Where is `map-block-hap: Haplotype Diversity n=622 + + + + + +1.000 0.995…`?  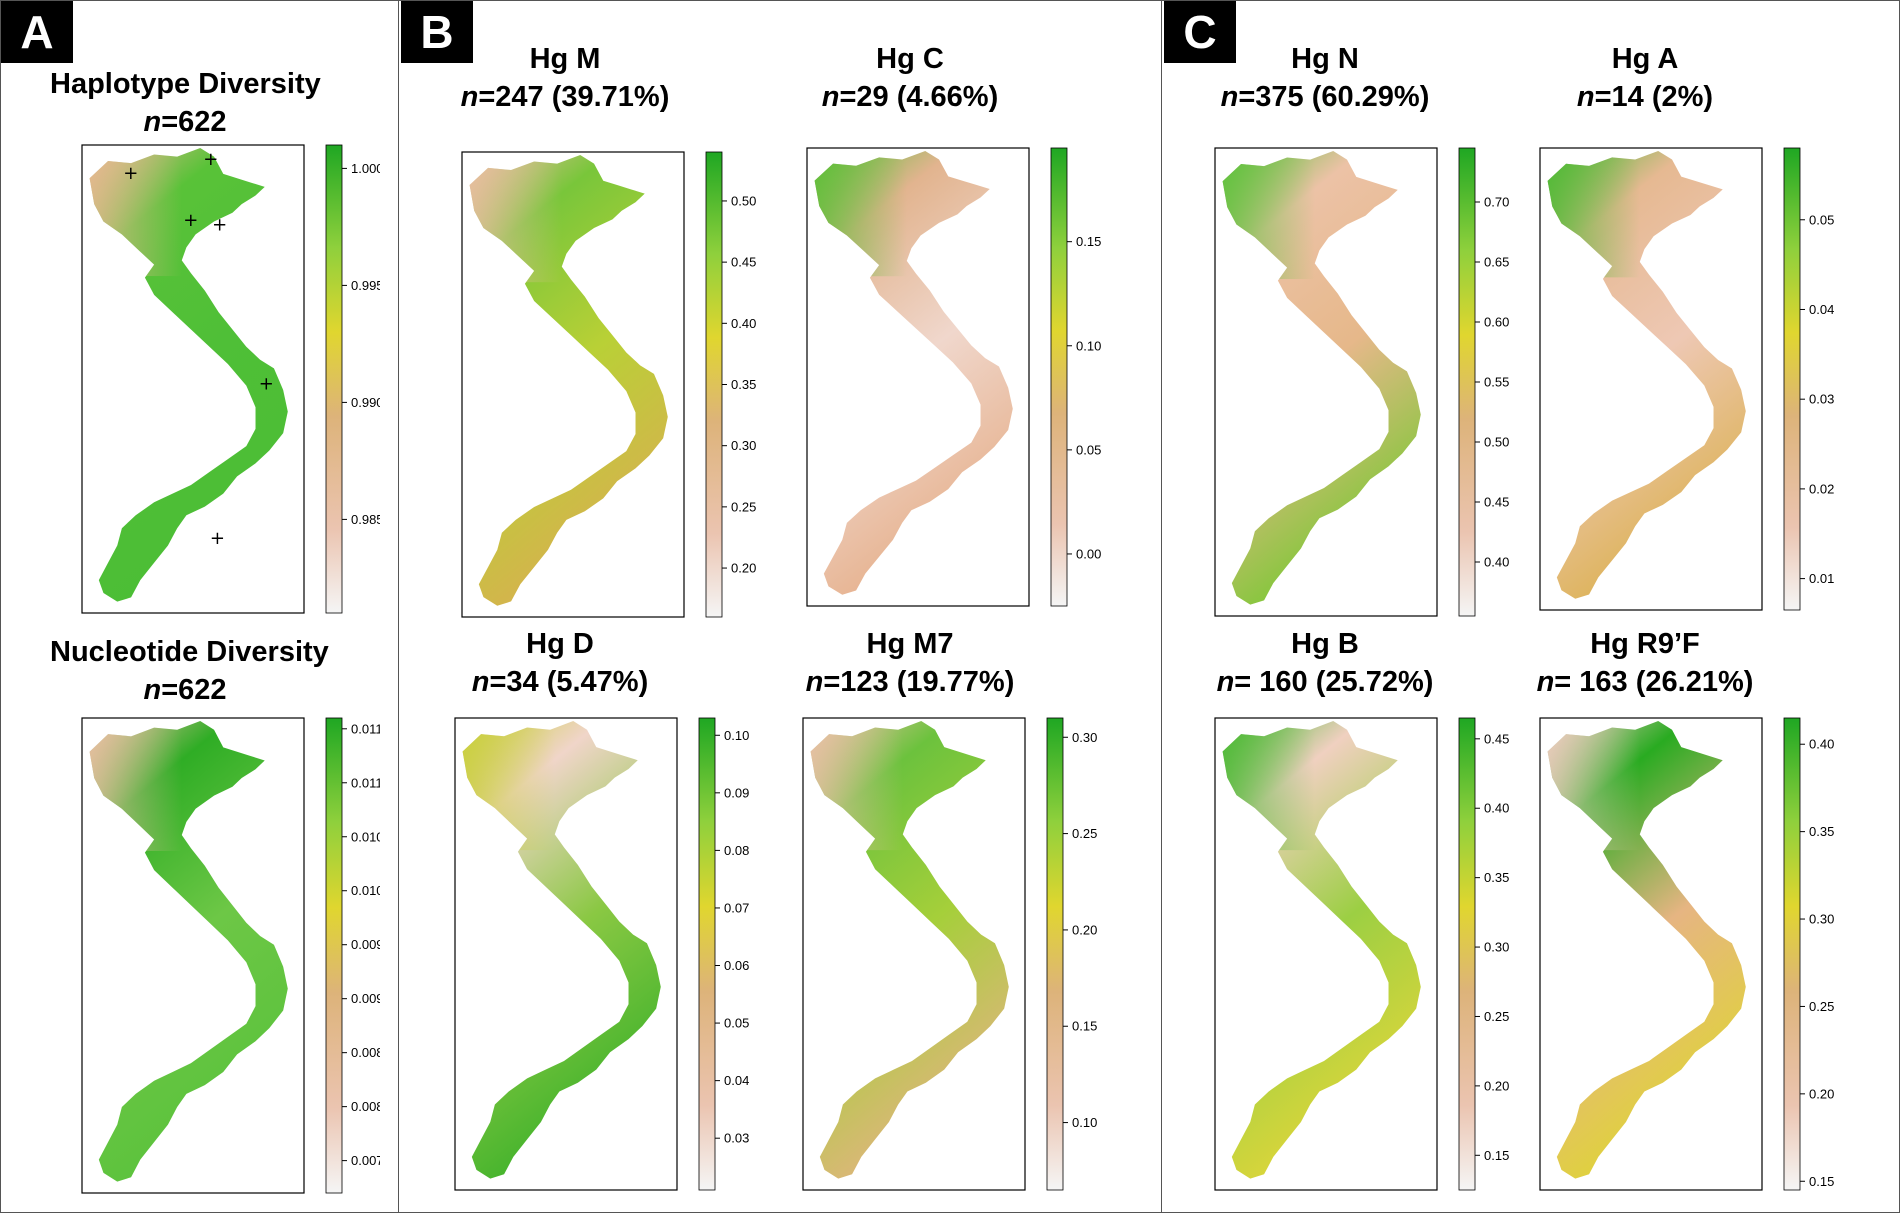 map-block-hap: Haplotype Diversity n=622 + + + + + +1.000 0.995… is located at coordinates (215, 360).